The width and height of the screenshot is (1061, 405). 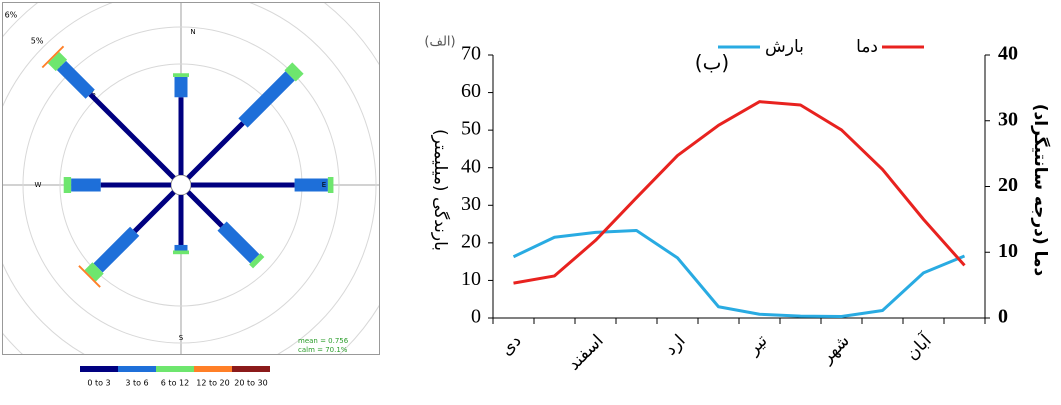 What do you see at coordinates (1003, 317) in the screenshot?
I see `y2-tick-label: 0` at bounding box center [1003, 317].